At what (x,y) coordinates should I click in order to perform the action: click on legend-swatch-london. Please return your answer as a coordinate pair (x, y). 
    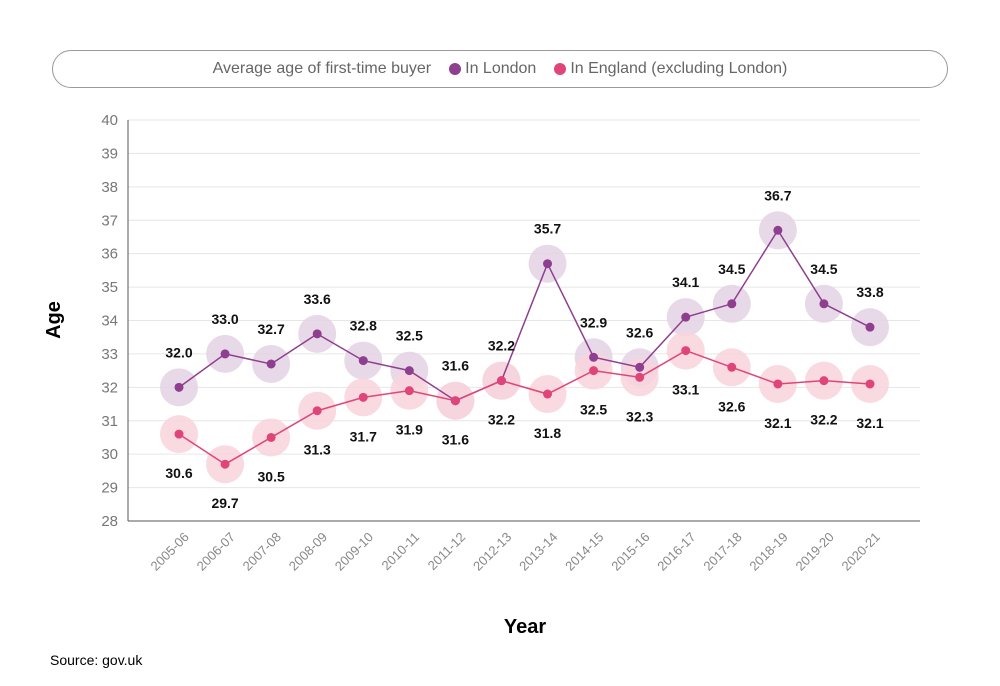
    Looking at the image, I should click on (455, 68).